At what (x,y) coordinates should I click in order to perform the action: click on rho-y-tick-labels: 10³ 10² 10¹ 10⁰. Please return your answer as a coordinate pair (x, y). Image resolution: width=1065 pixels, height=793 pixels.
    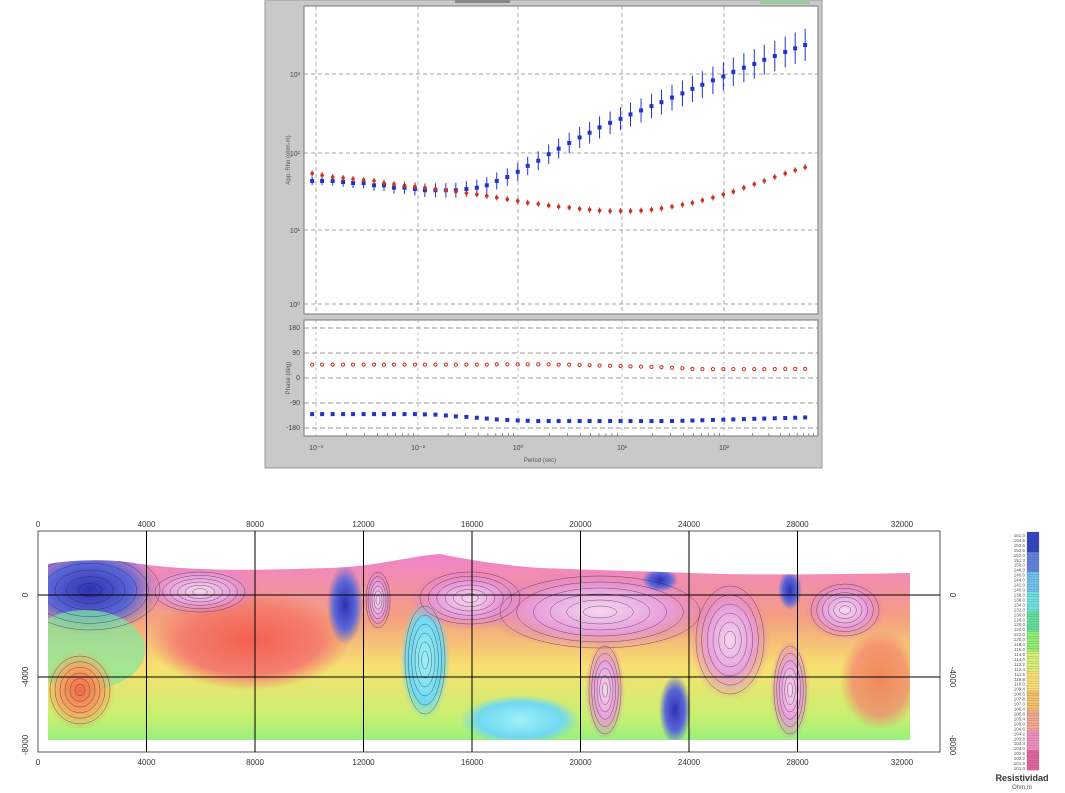
    Looking at the image, I should click on (294, 190).